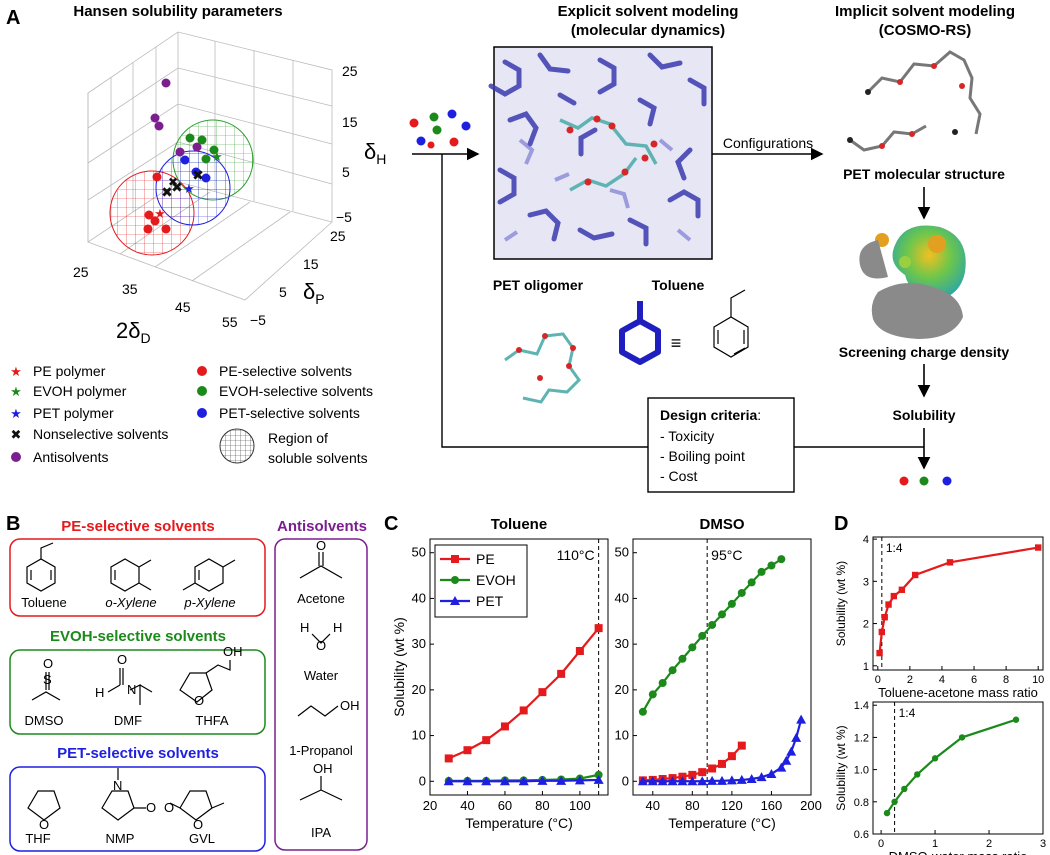 This screenshot has width=1050, height=855. Describe the element at coordinates (430, 805) in the screenshot. I see `x-tick-label: 20` at that location.